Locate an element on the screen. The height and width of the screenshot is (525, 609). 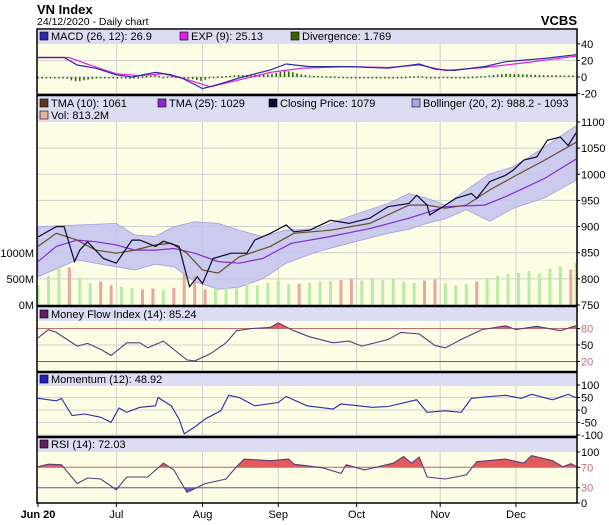
mfi-swatch is located at coordinates (44, 314).